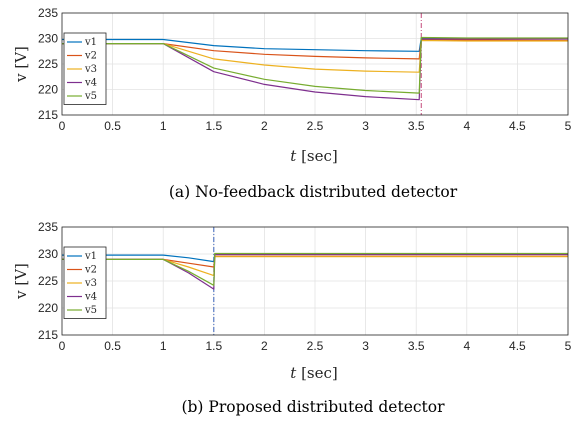 This screenshot has height=421, width=571. I want to click on y-axis-label-b: v [V], so click(21, 281).